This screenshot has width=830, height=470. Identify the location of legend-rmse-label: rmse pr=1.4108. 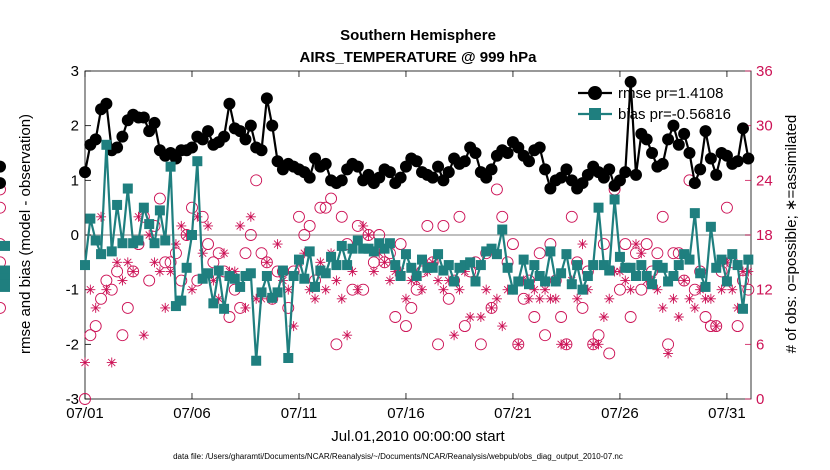
(670, 93).